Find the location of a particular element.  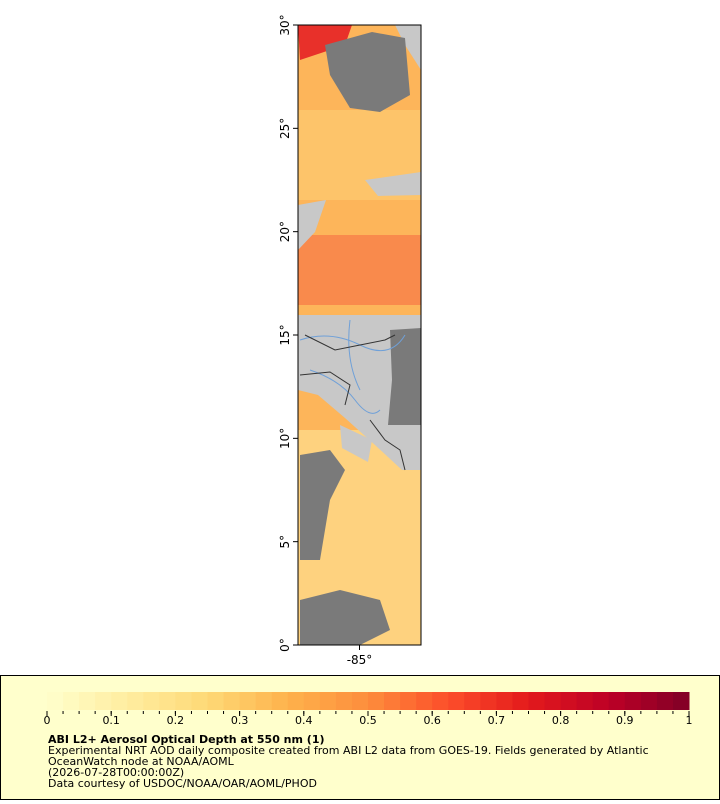

map-image is located at coordinates (359, 335).